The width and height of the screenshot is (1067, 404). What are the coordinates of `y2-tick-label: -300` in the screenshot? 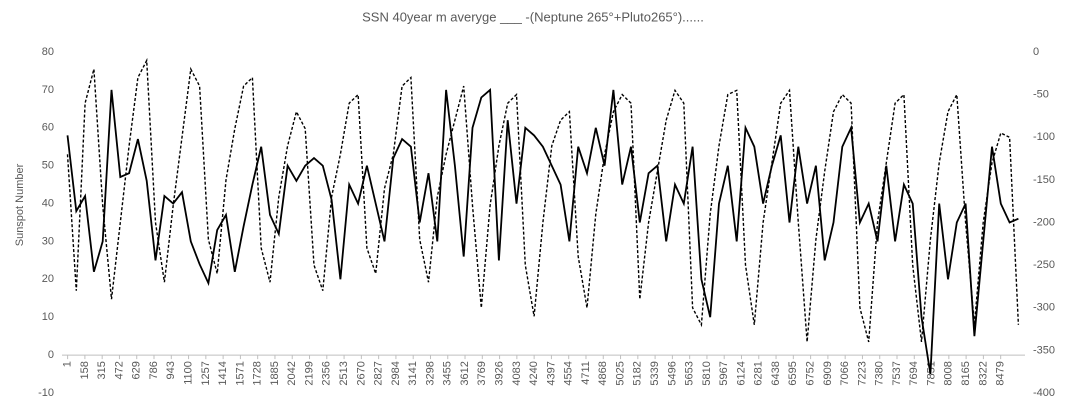 It's located at (1044, 308).